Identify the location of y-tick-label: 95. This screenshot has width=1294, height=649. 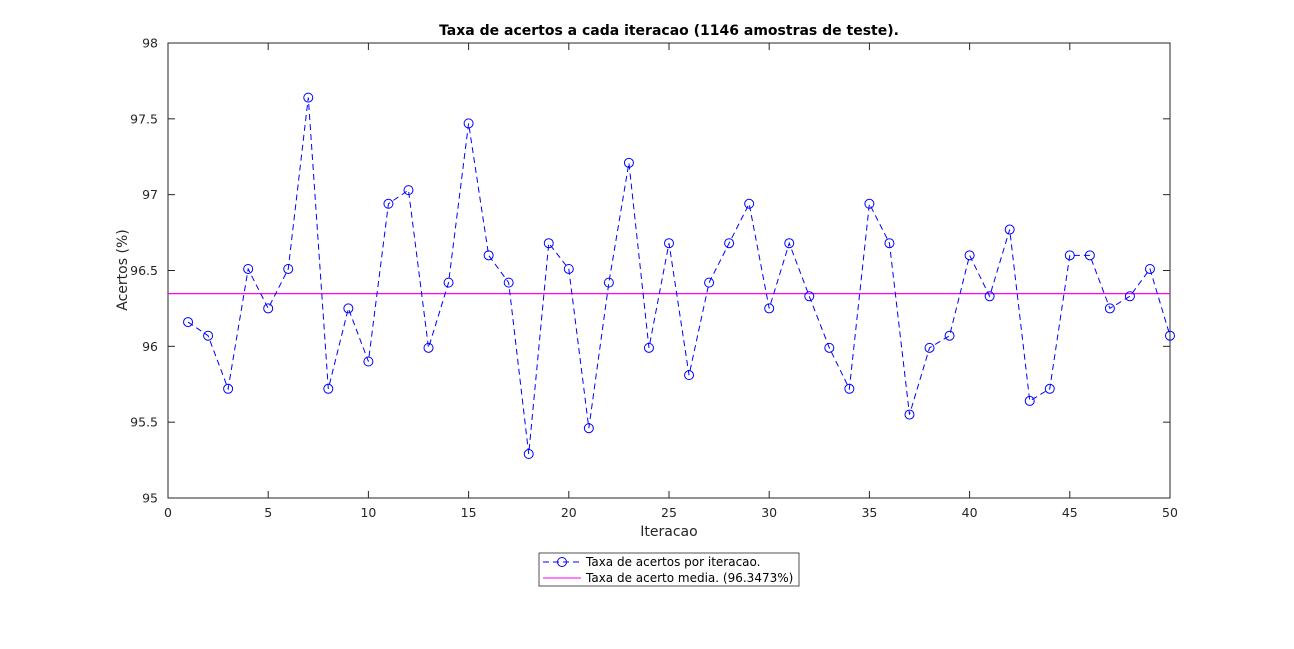
(150, 498).